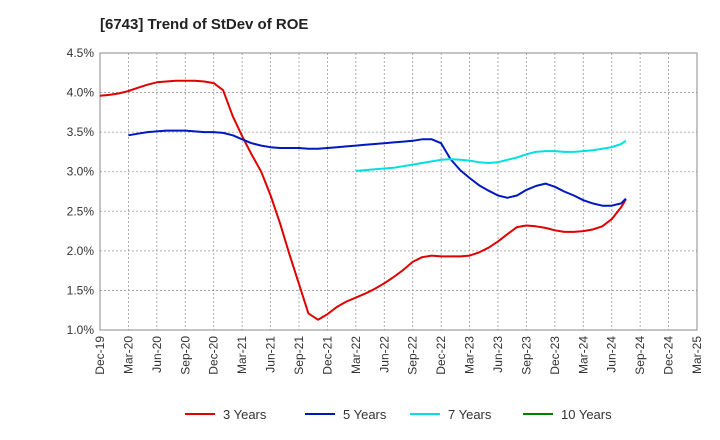  Describe the element at coordinates (356, 355) in the screenshot. I see `x-tick-label: Mar-22` at that location.